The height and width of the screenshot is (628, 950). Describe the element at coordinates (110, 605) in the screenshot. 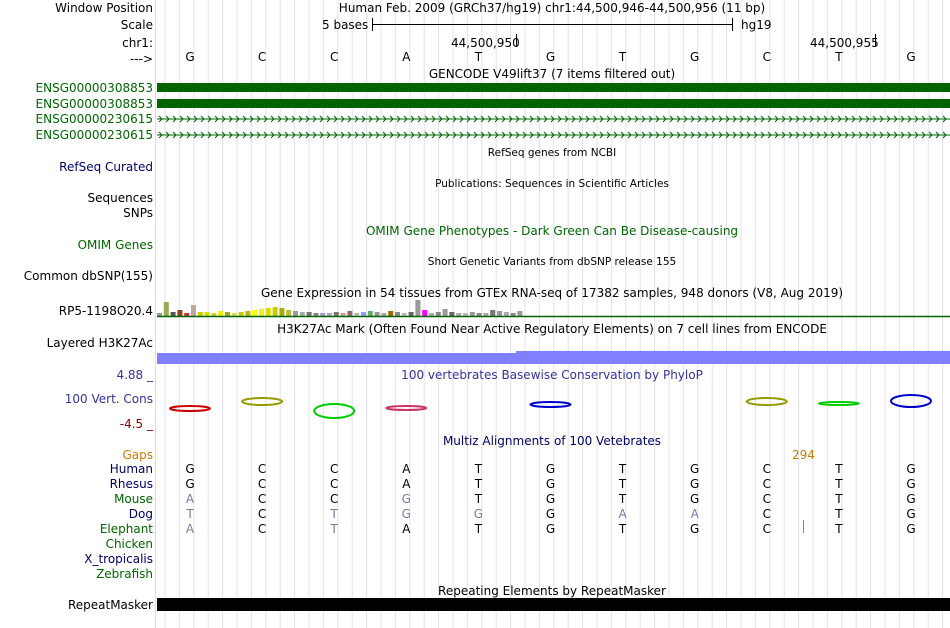

I see `repeatmasker-label: RepeatMasker` at that location.